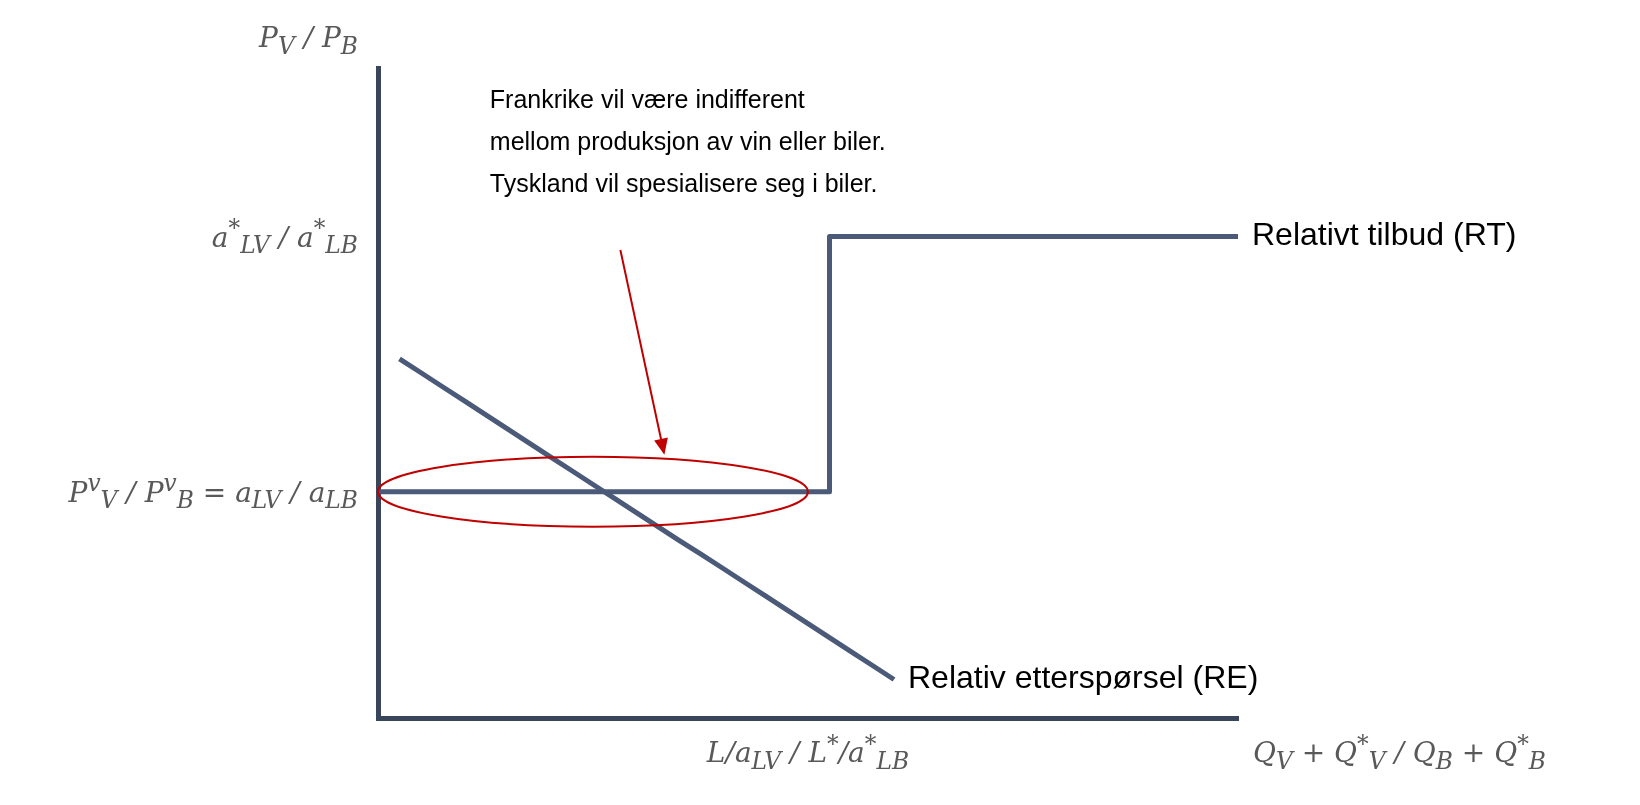  Describe the element at coordinates (213, 491) in the screenshot. I see `text: P$^{v}$$_{V}$ / P$^{v}$$_{B}$ = a$_{LV}$ / a$_{LB}$` at that location.